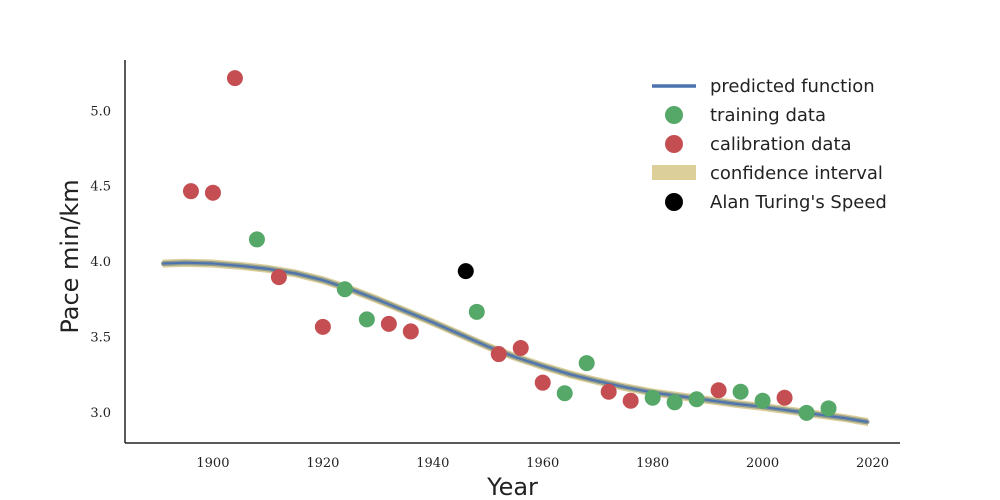 The image size is (1000, 500). What do you see at coordinates (100, 111) in the screenshot?
I see `y-tick-label: 5.0` at bounding box center [100, 111].